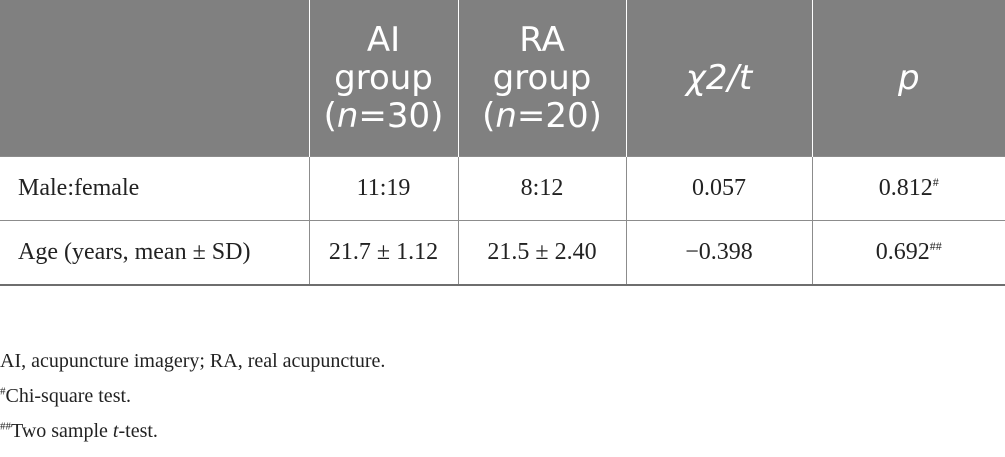 This screenshot has width=1005, height=457. What do you see at coordinates (718, 188) in the screenshot?
I see `stat-value: 0.057` at bounding box center [718, 188].